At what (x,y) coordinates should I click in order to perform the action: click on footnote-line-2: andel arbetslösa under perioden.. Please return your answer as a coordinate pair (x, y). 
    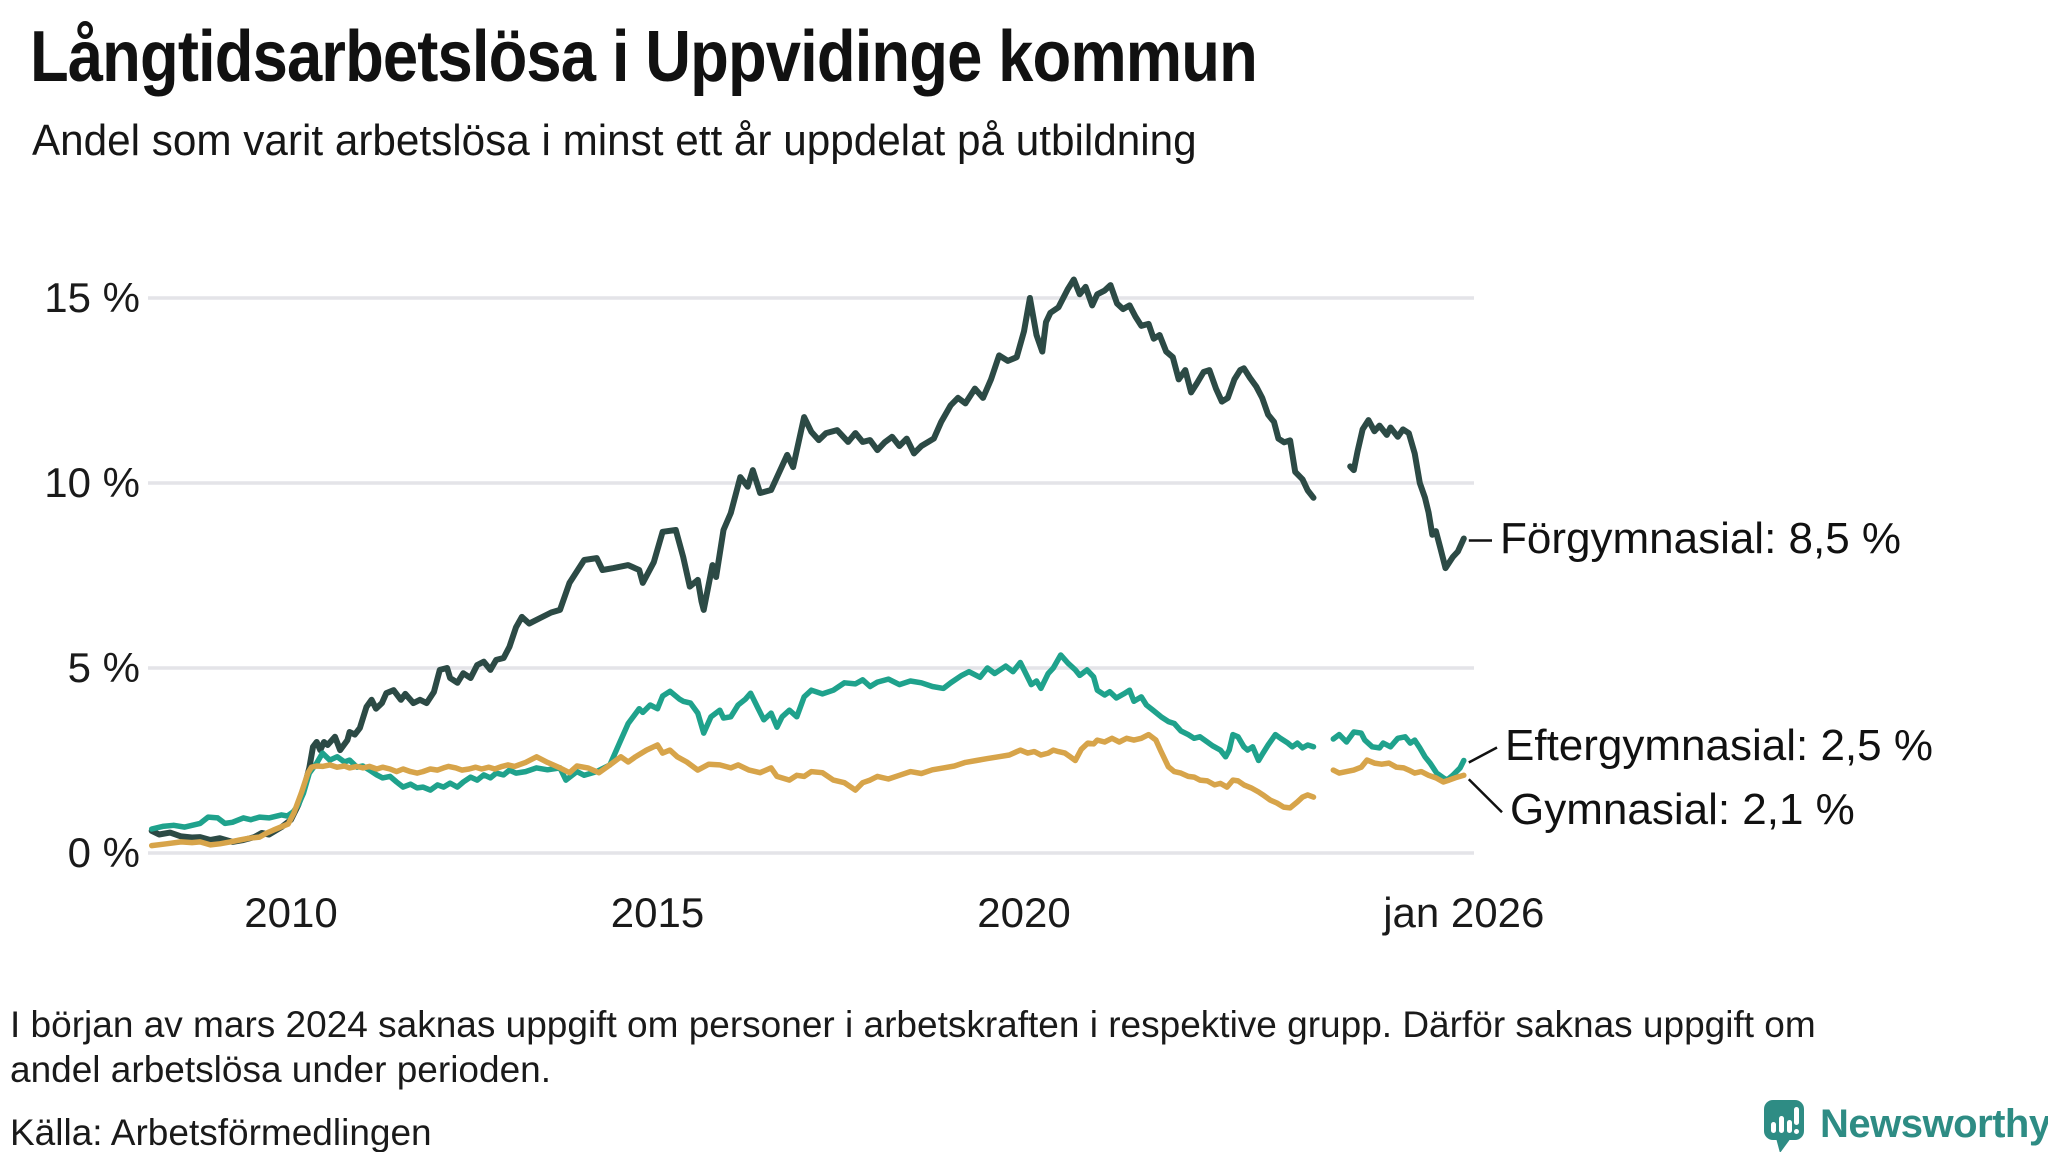
    Looking at the image, I should click on (280, 1069).